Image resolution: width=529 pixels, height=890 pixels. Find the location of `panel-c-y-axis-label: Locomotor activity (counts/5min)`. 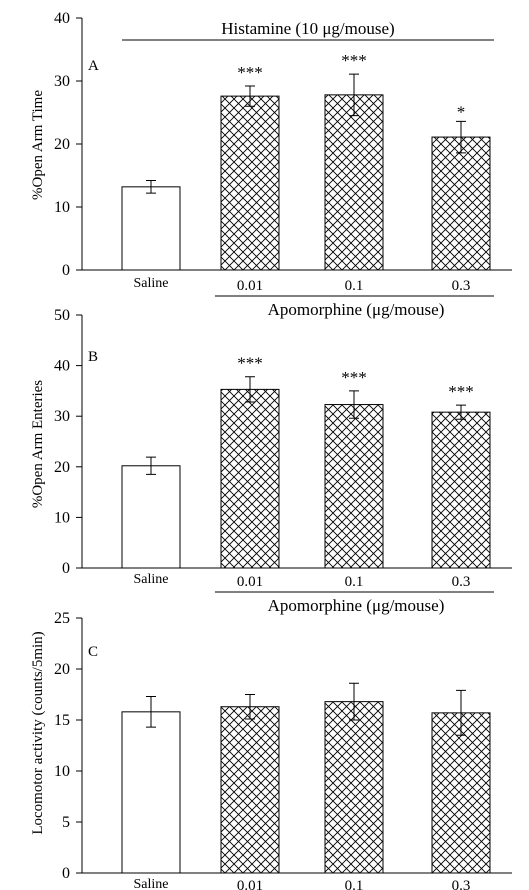

panel-c-y-axis-label: Locomotor activity (counts/5min) is located at coordinates (38, 732).